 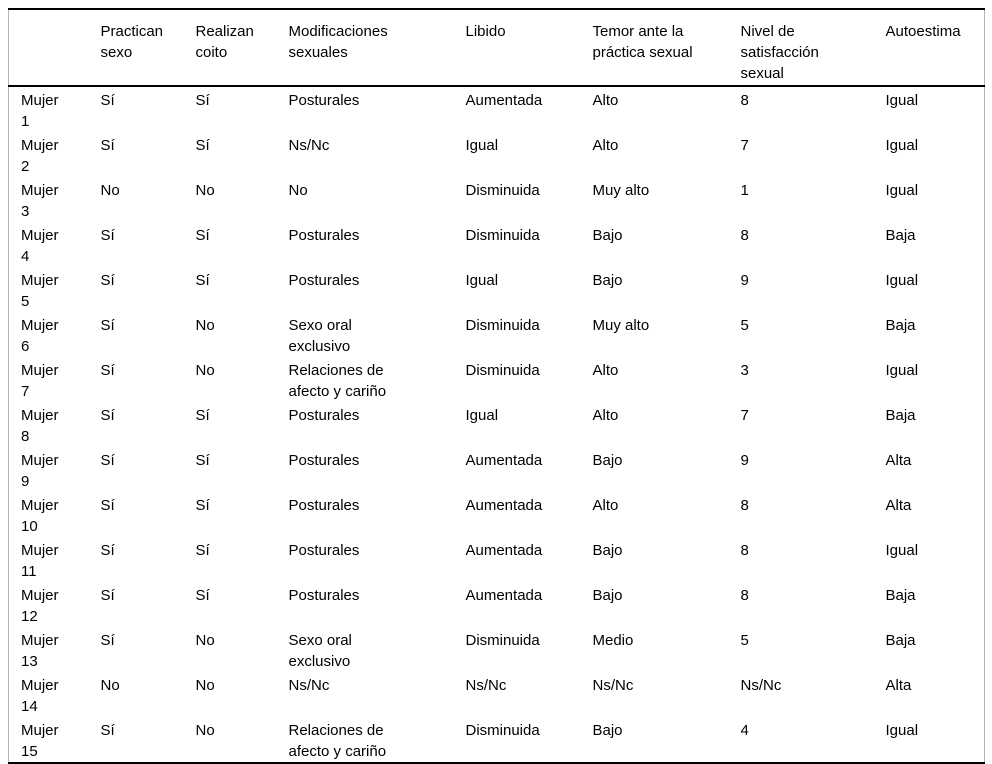 I want to click on row-label: Mujer 11, so click(x=40, y=561).